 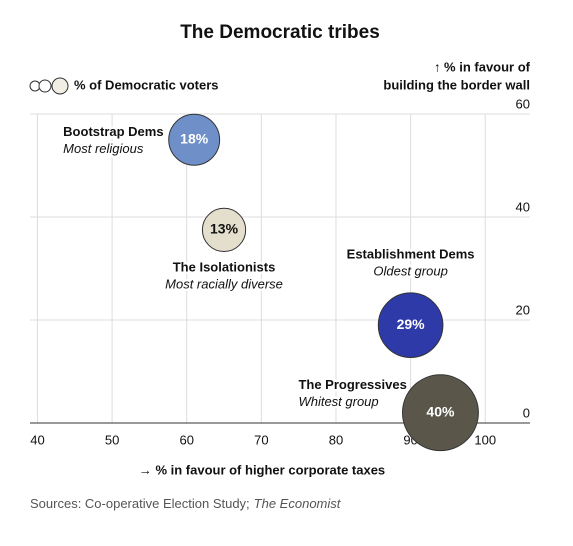 I want to click on point-note: Most racially diverse, so click(x=224, y=283).